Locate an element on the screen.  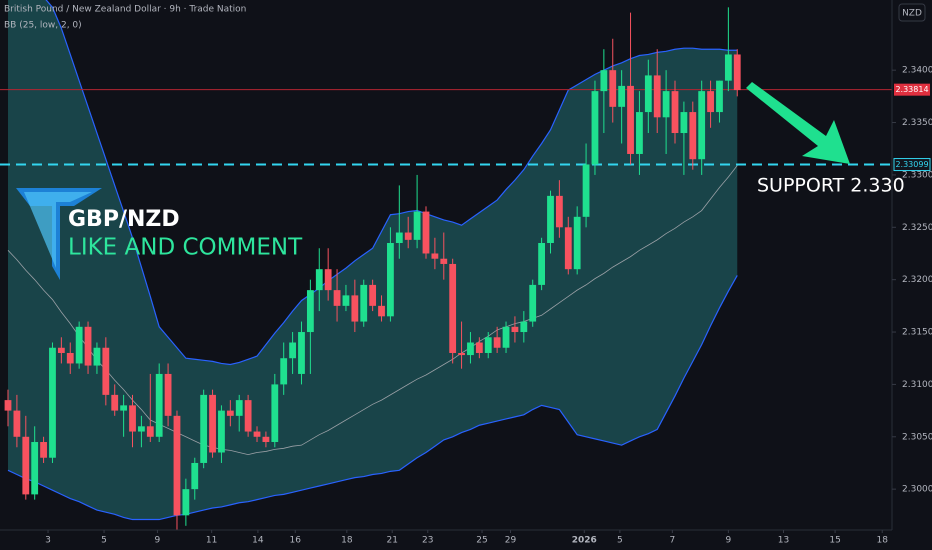
x-tick-label: 11 is located at coordinates (211, 541).